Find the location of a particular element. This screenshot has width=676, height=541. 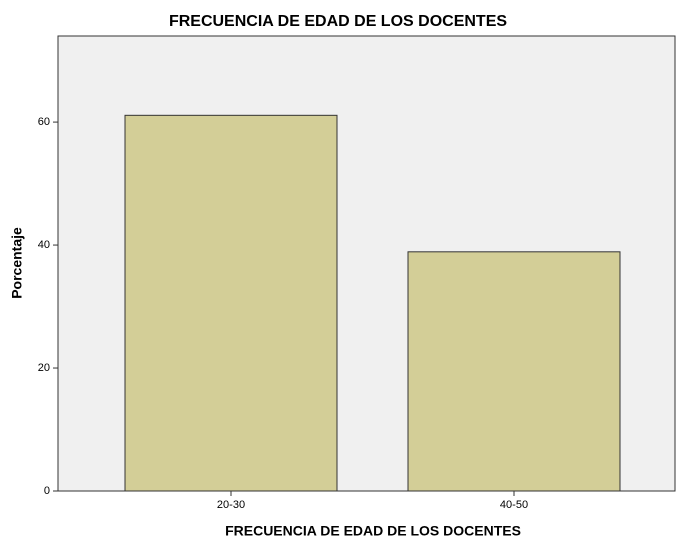

y-tick-label: 40 is located at coordinates (44, 245).